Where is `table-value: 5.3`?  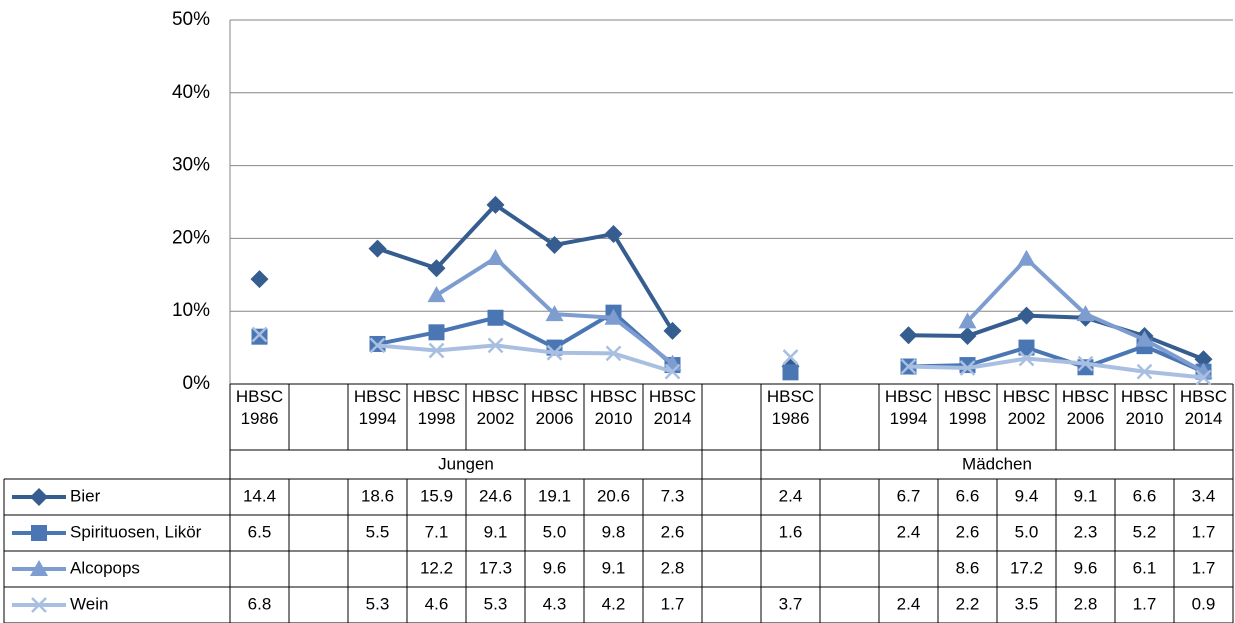
table-value: 5.3 is located at coordinates (378, 603).